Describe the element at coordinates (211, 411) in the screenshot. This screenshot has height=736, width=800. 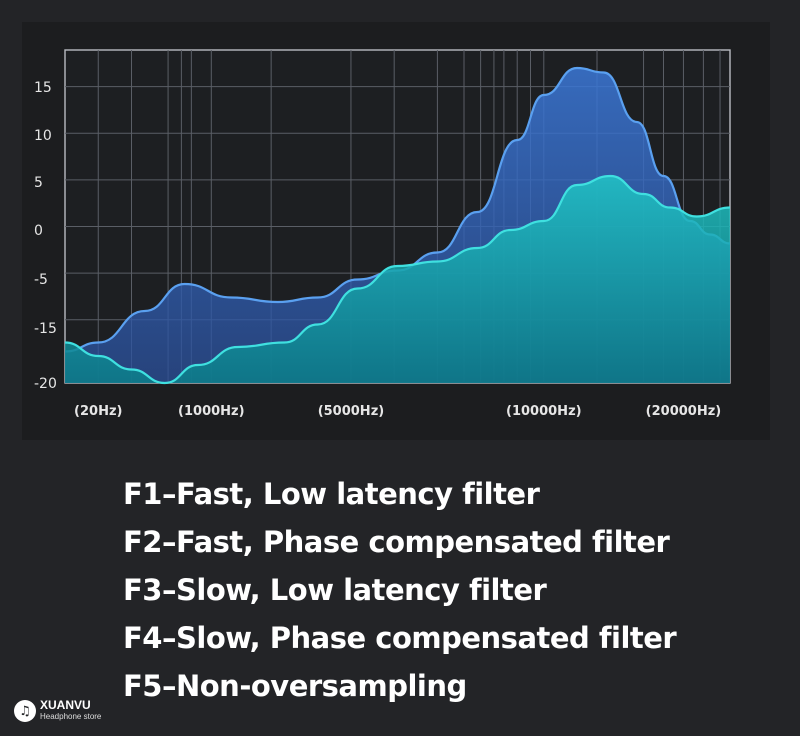
I see `x-tick-label: (1000Hz)` at that location.